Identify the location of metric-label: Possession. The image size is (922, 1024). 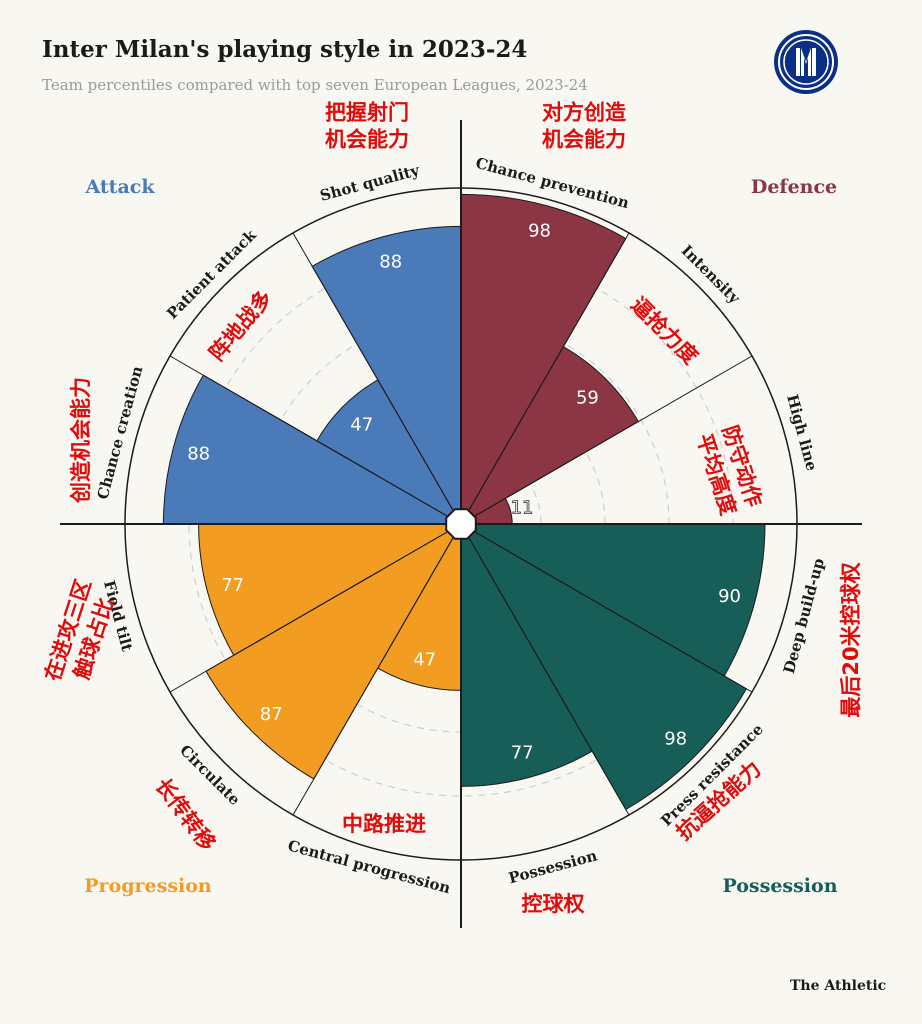
(553, 866).